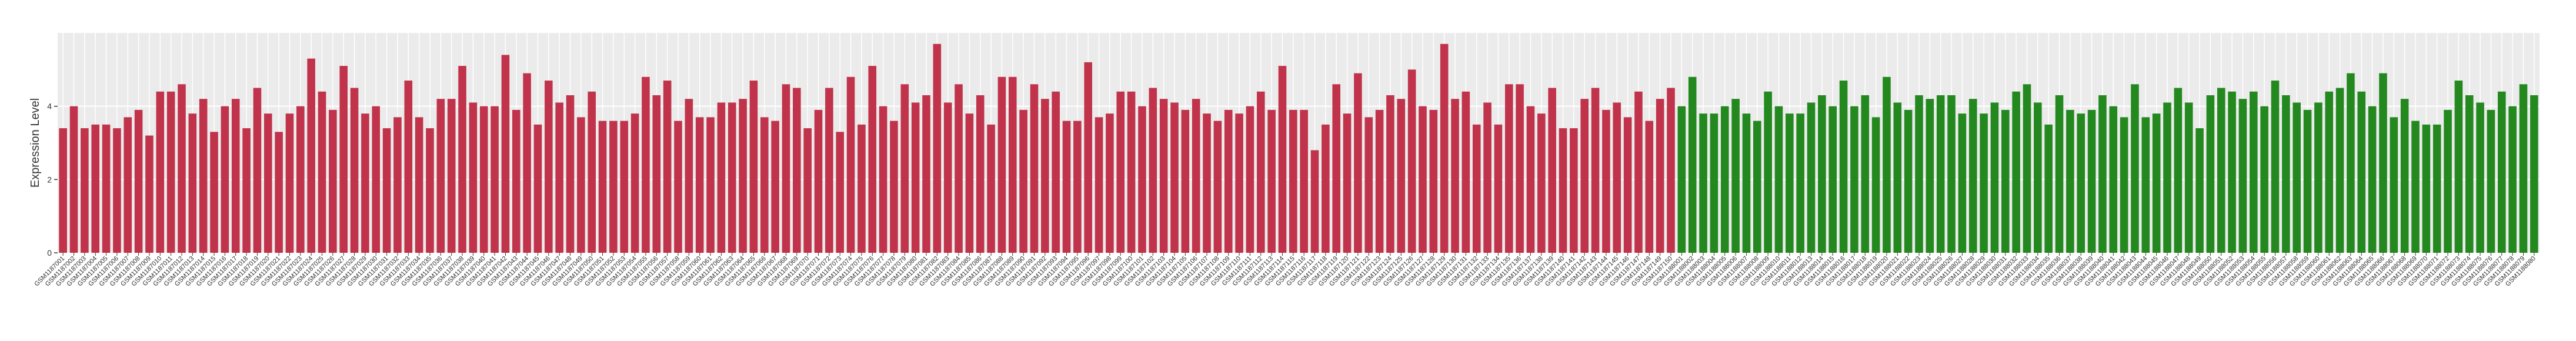  Describe the element at coordinates (49, 253) in the screenshot. I see `y-tick-label: 0` at that location.